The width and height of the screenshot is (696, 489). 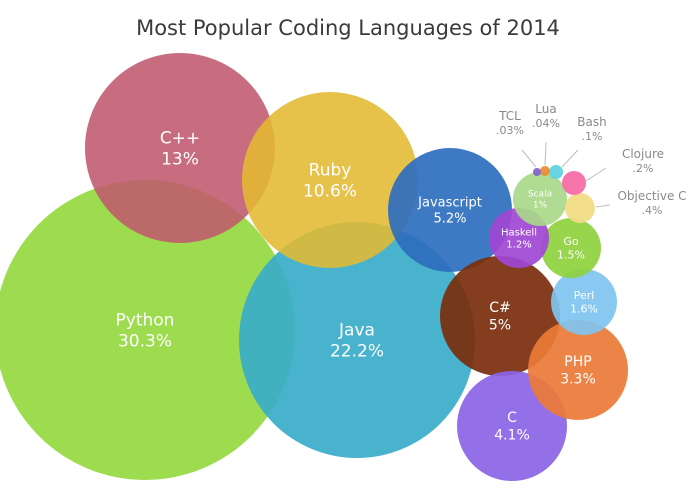 I want to click on label-value-objective-c: .4%, so click(x=652, y=210).